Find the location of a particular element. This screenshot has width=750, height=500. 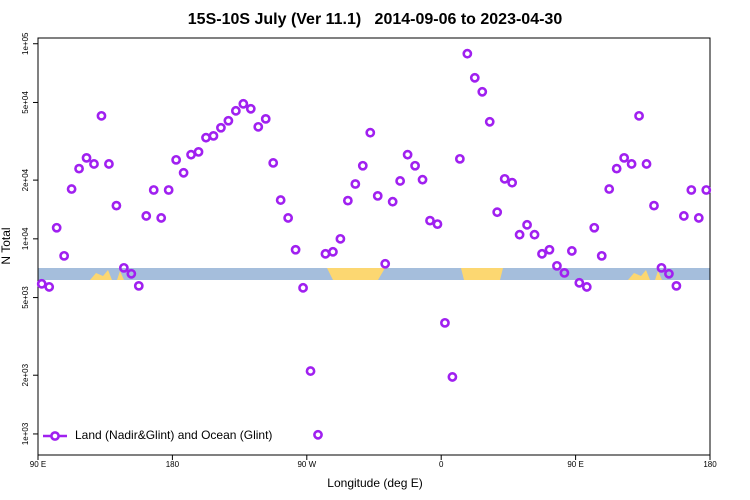

legend-marker is located at coordinates (55, 436).